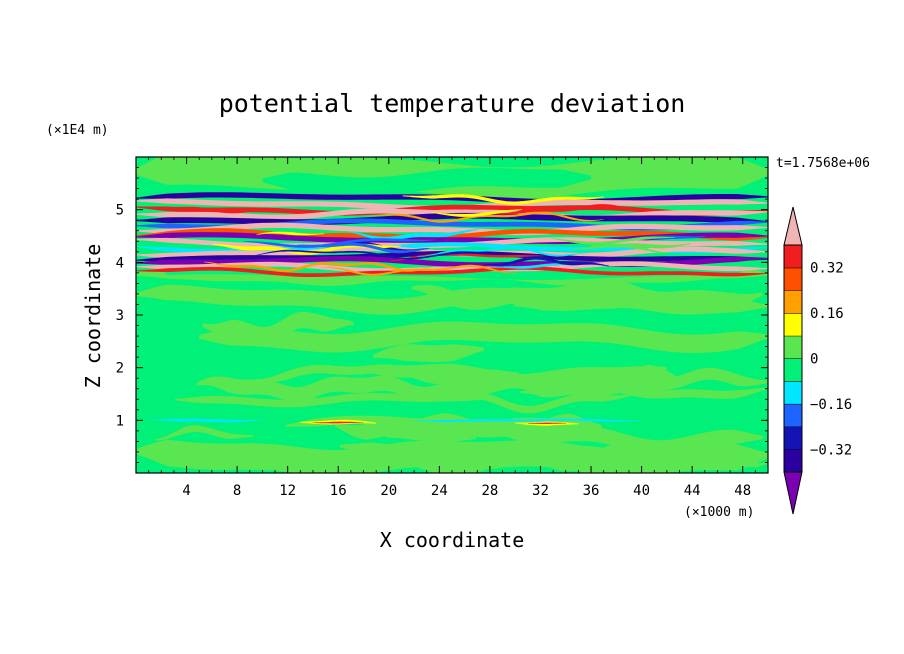  I want to click on x-tick-label: 20, so click(388, 491).